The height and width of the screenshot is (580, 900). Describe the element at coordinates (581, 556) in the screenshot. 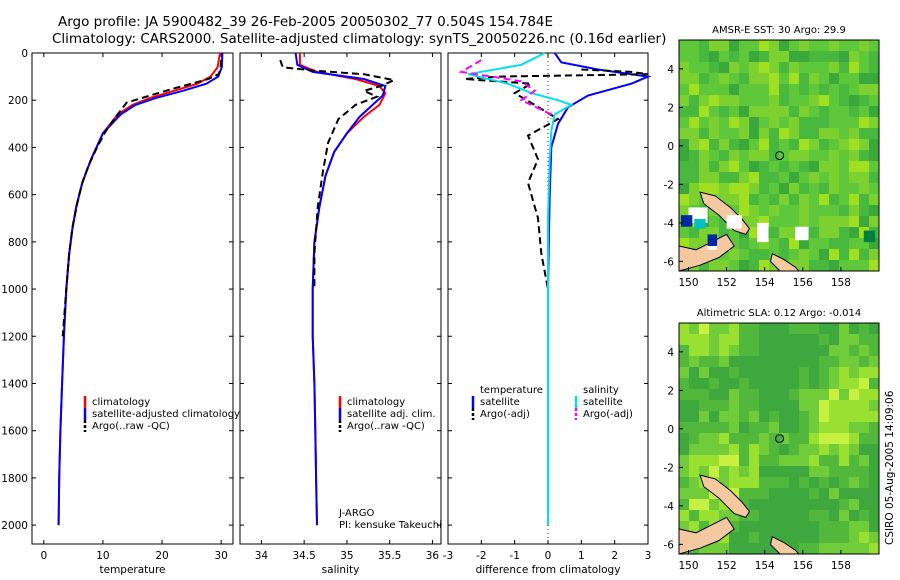

I see `difference-xtick-label: 1` at that location.